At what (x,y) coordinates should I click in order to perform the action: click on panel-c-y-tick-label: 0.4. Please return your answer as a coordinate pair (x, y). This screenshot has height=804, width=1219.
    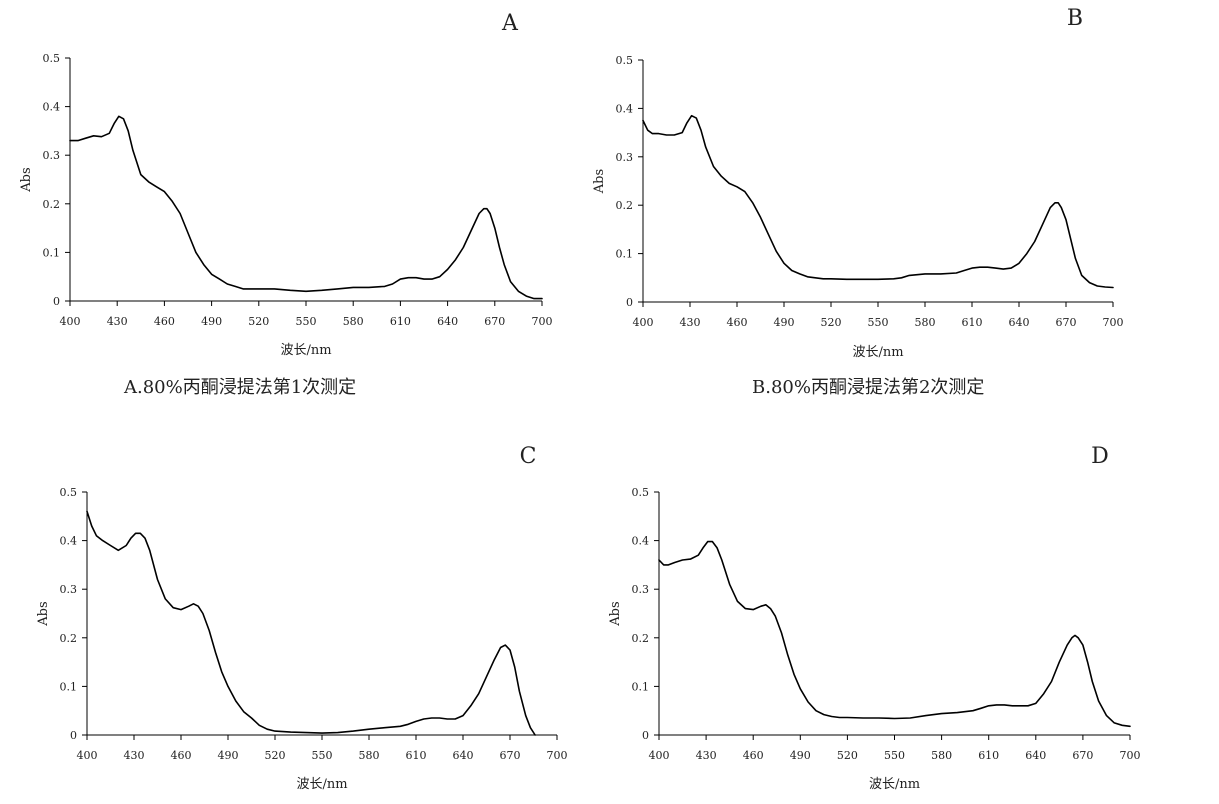
    Looking at the image, I should click on (69, 541).